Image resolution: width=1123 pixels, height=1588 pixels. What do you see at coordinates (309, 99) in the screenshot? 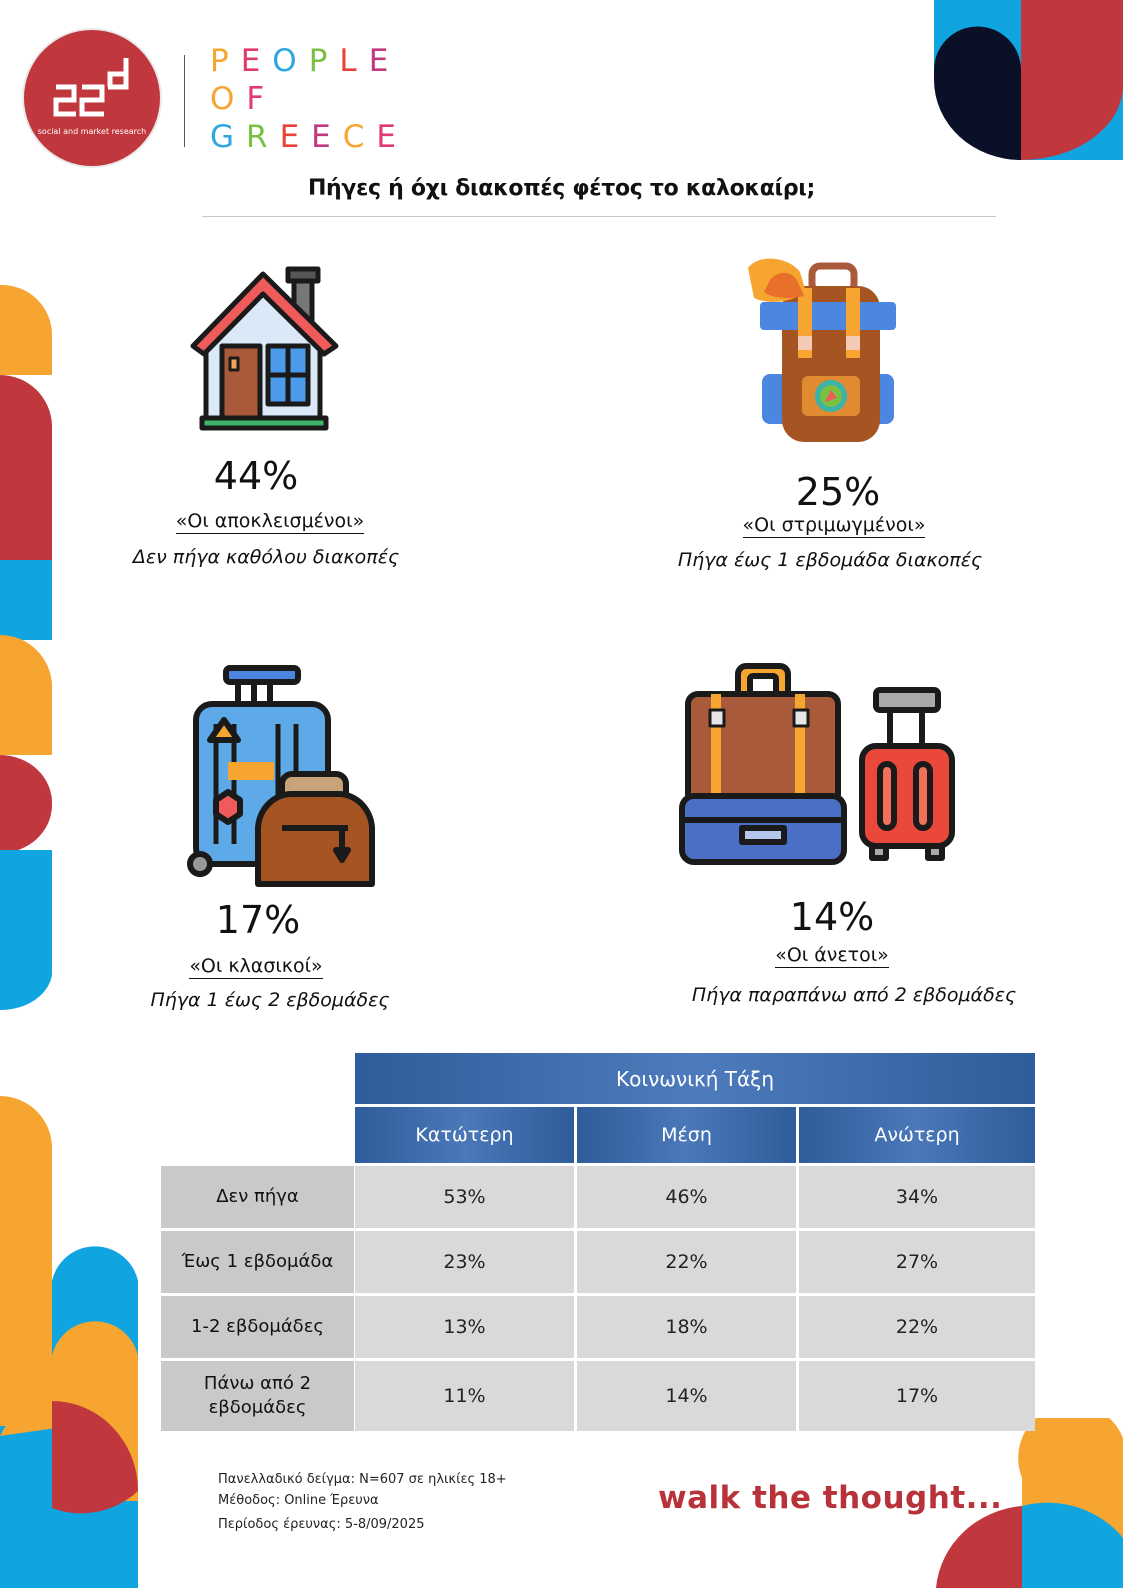
I see `brand-wordmark: PEOPLE OF GREECE` at bounding box center [309, 99].